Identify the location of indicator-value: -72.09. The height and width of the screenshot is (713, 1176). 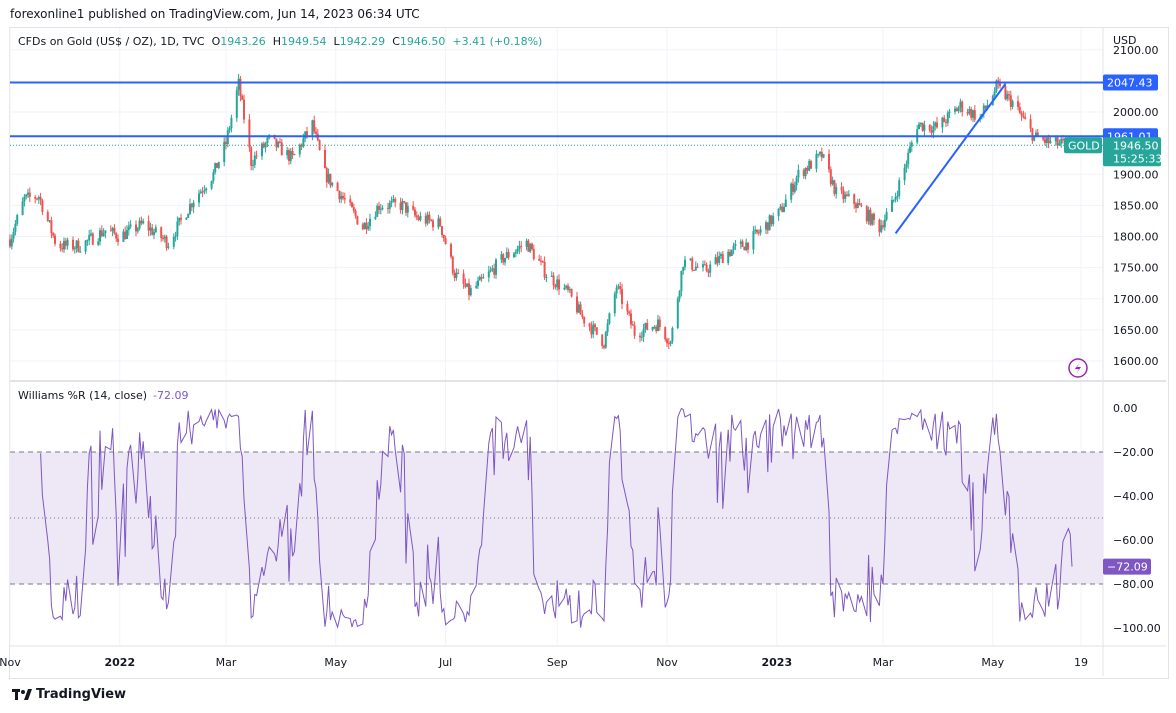
(171, 395).